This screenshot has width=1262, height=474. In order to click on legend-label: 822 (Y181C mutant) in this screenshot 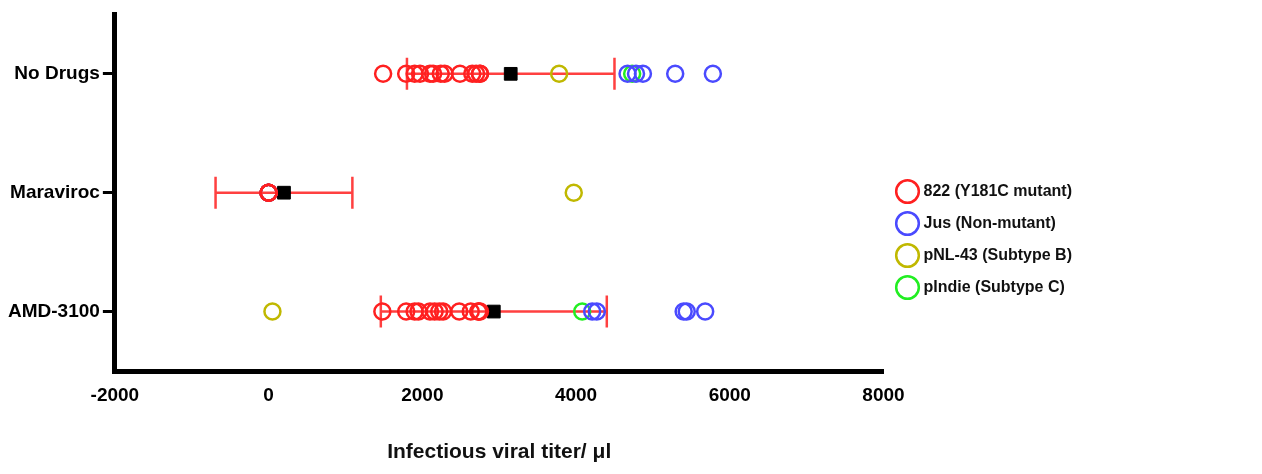, I will do `click(998, 190)`.